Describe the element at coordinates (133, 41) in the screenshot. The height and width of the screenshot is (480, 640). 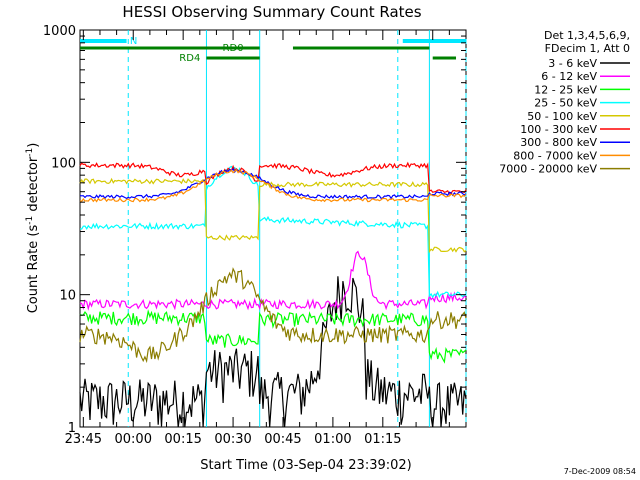
I see `night-label: N` at that location.